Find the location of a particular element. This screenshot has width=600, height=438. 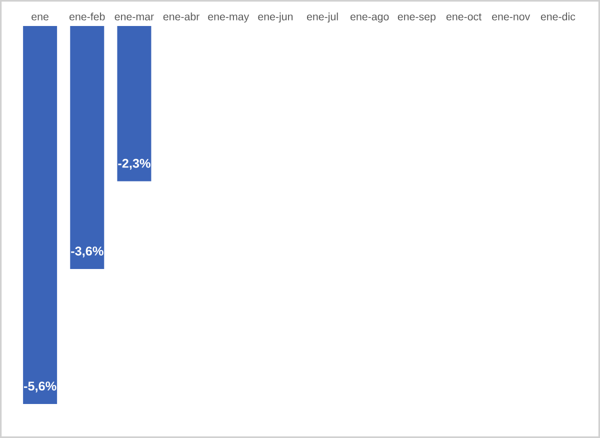

x-tick-label: ene-oct is located at coordinates (464, 16).